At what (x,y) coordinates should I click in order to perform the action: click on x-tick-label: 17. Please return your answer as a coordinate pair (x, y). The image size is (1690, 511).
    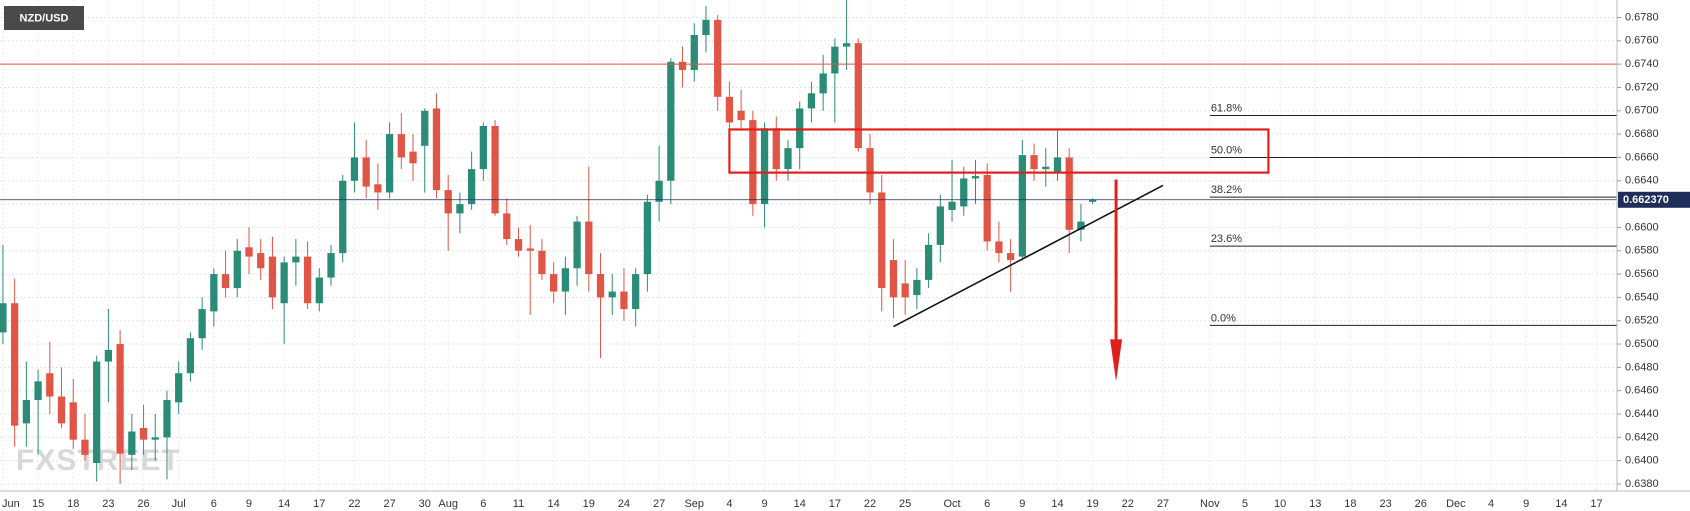
    Looking at the image, I should click on (1596, 504).